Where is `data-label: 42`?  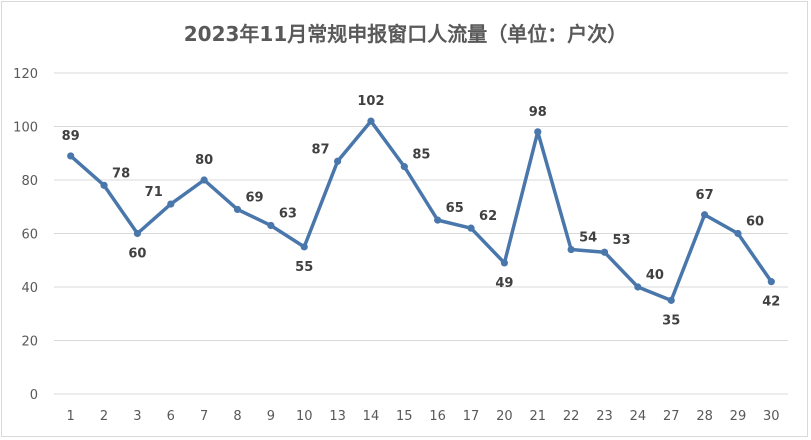 data-label: 42 is located at coordinates (771, 302).